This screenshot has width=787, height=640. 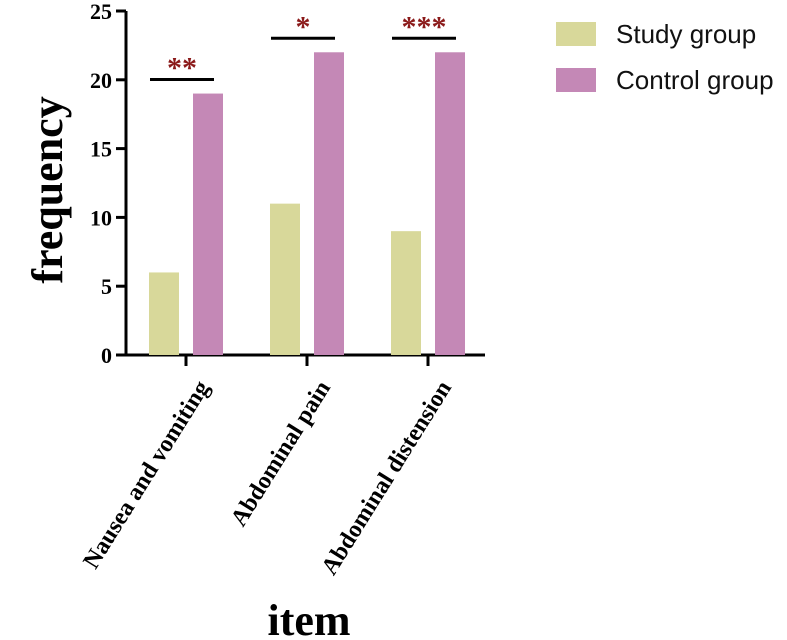 What do you see at coordinates (182, 68) in the screenshot?
I see `significance-stars: **` at bounding box center [182, 68].